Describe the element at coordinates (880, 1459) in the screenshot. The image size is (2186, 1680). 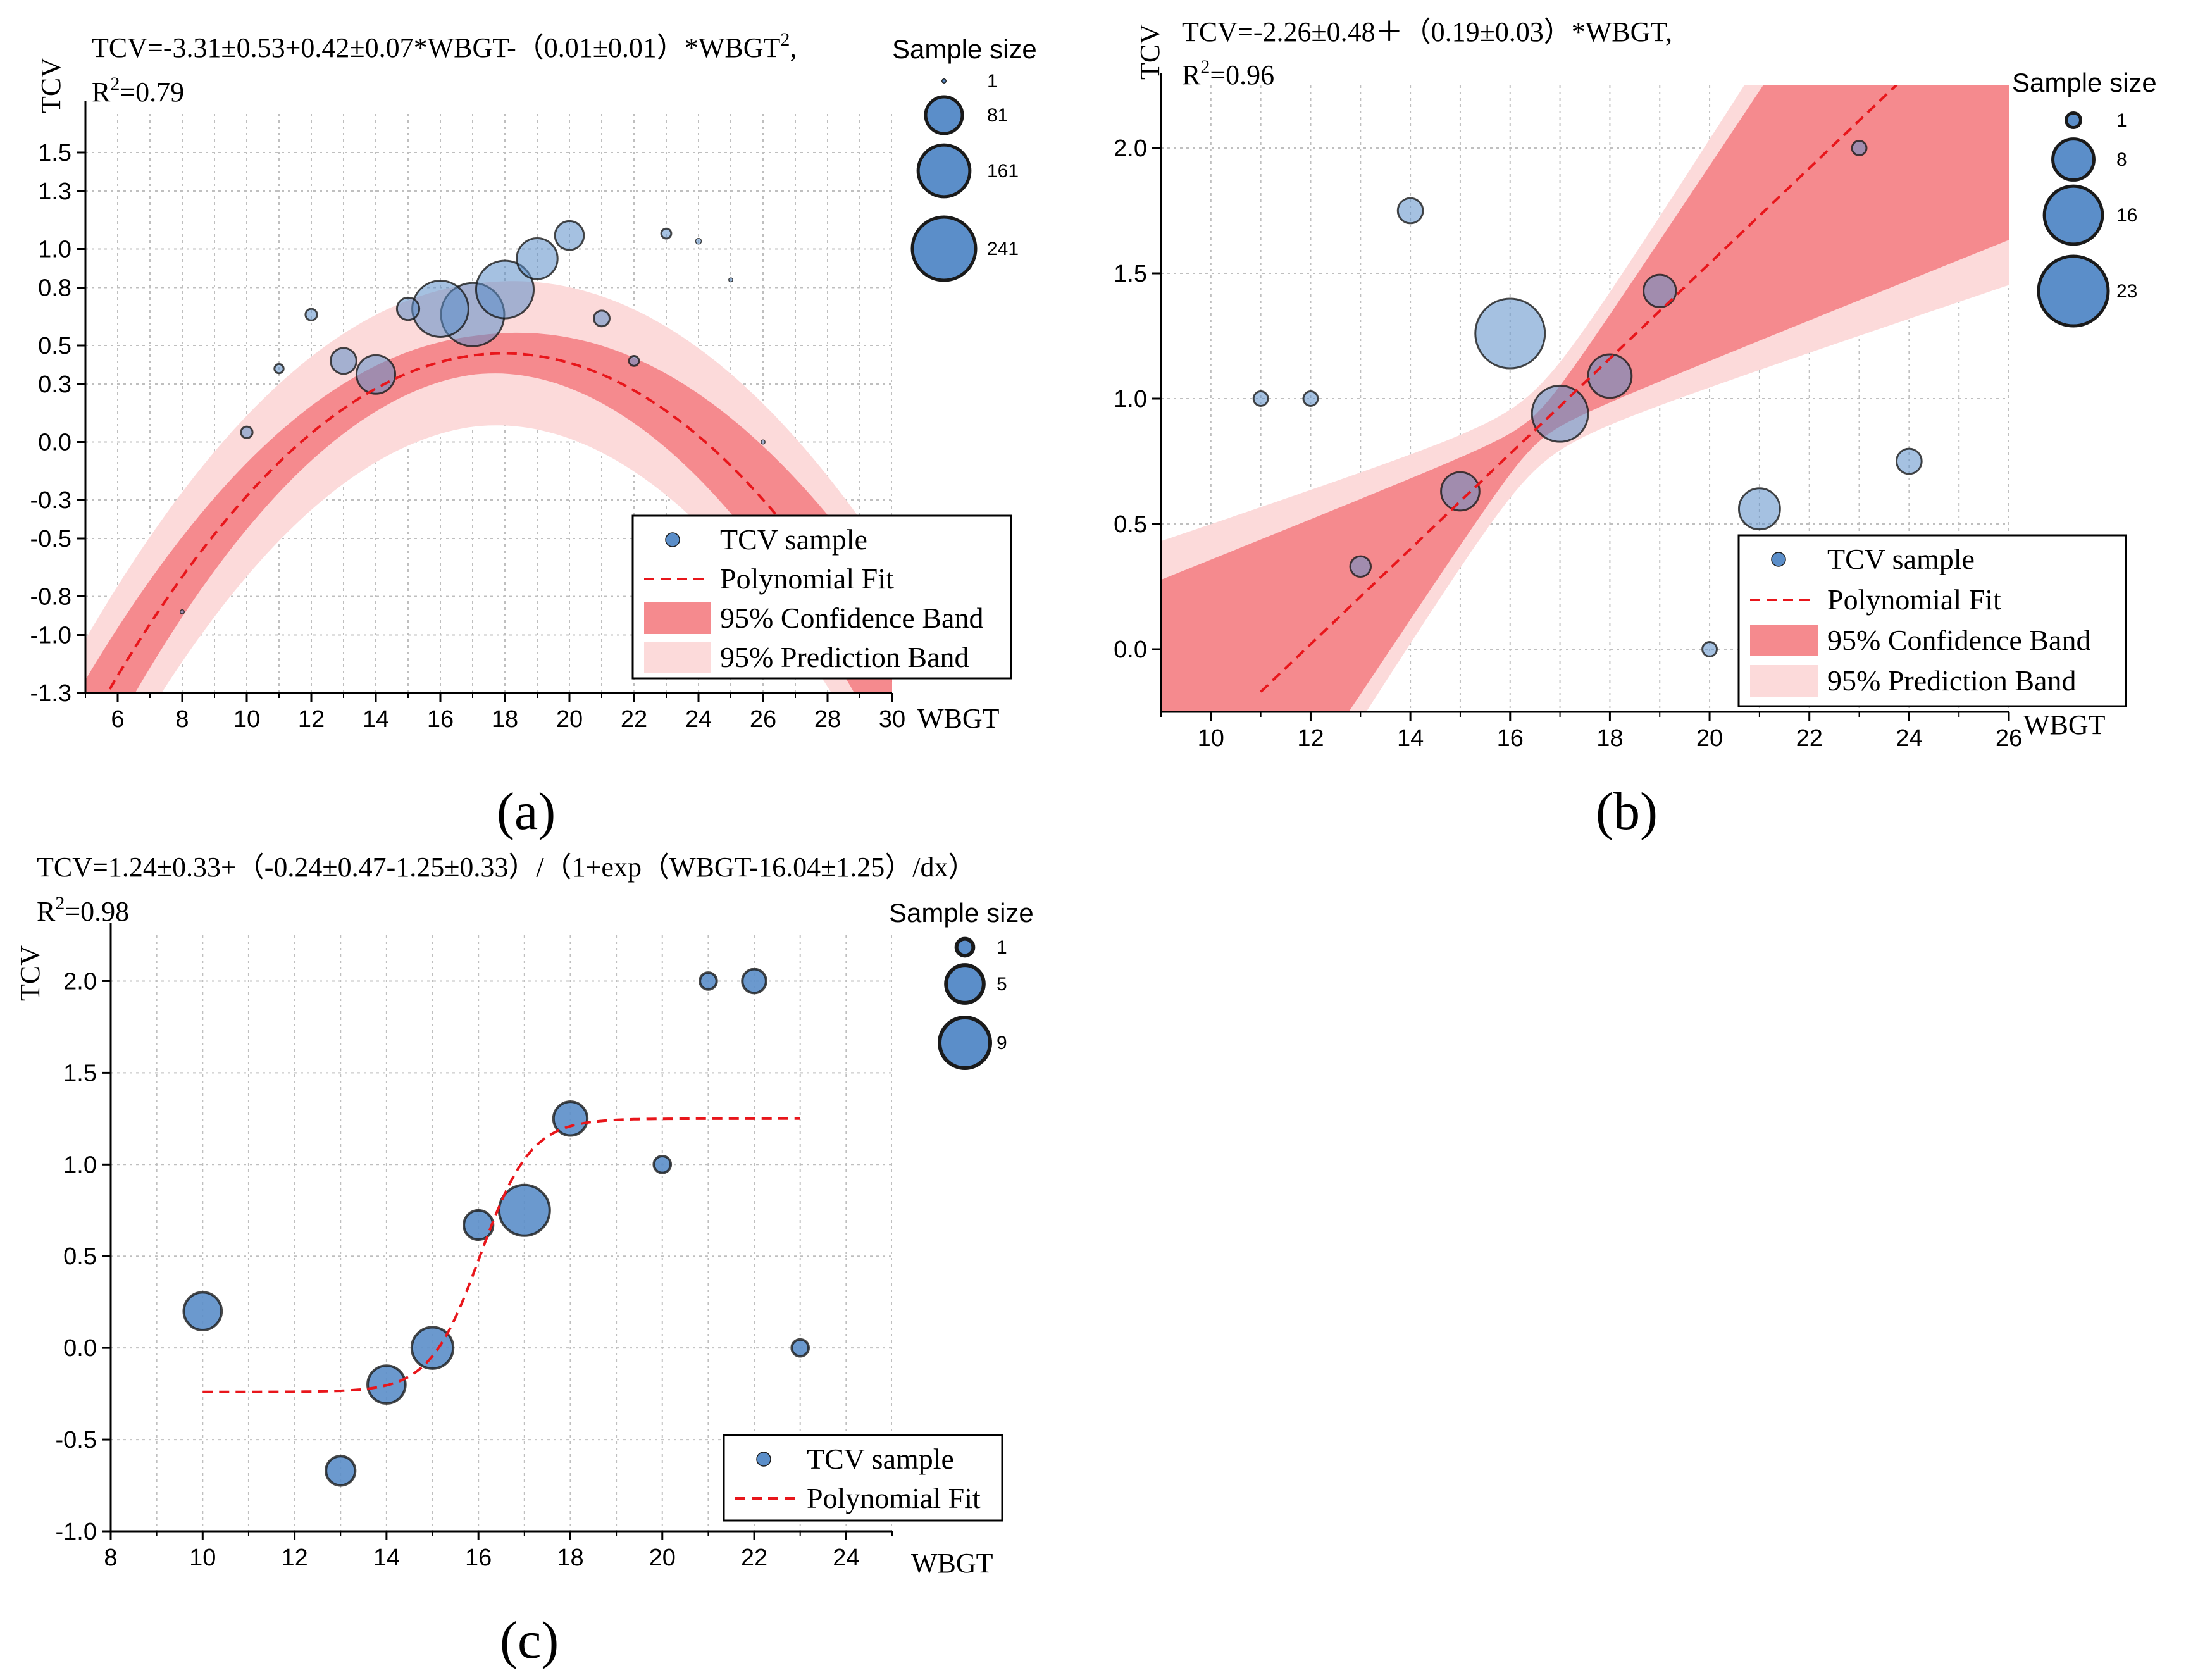
I see `legend-sample-label: TCV sample` at that location.